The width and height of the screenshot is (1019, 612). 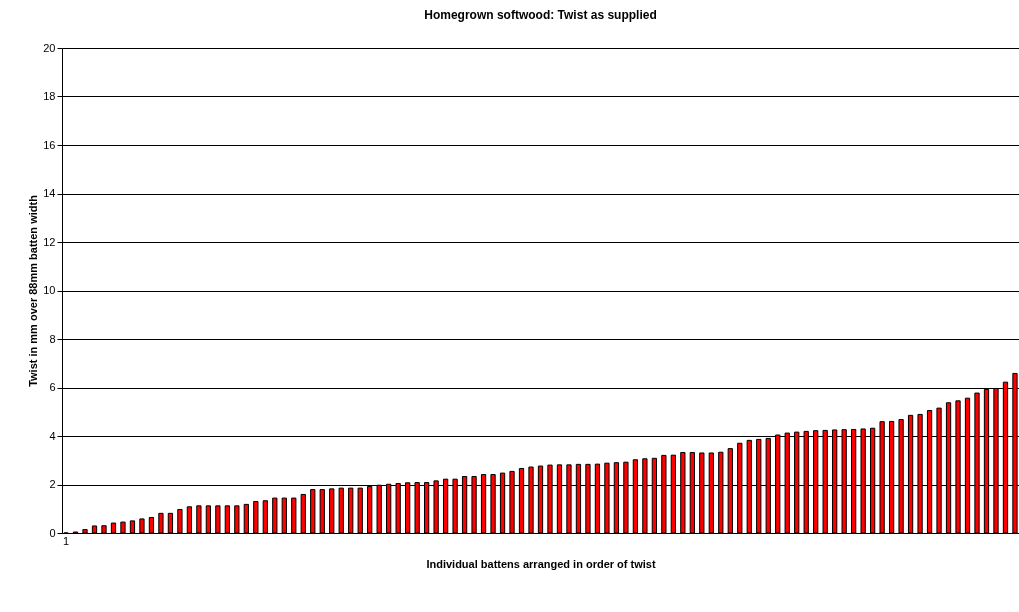 I want to click on y-tick-label: 6, so click(x=52, y=387).